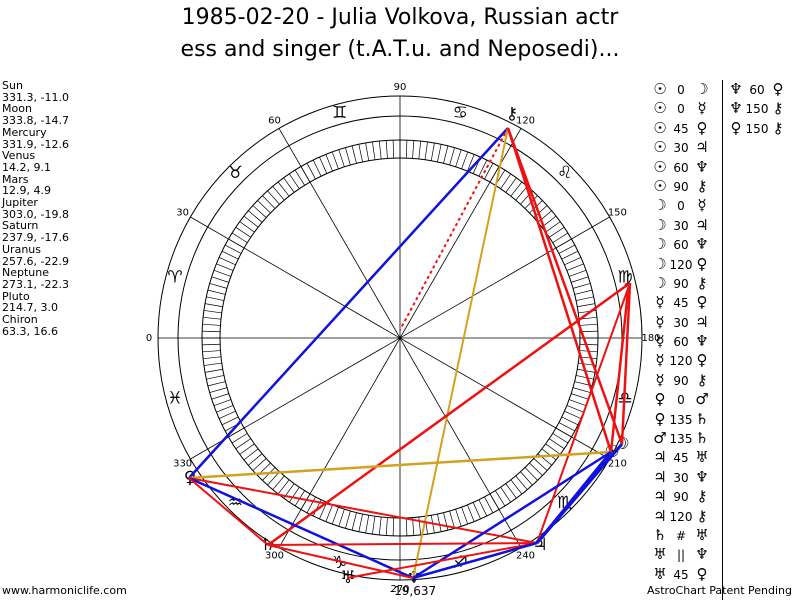 The image size is (800, 600). What do you see at coordinates (339, 113) in the screenshot?
I see `gemini-icon: ♊` at bounding box center [339, 113].